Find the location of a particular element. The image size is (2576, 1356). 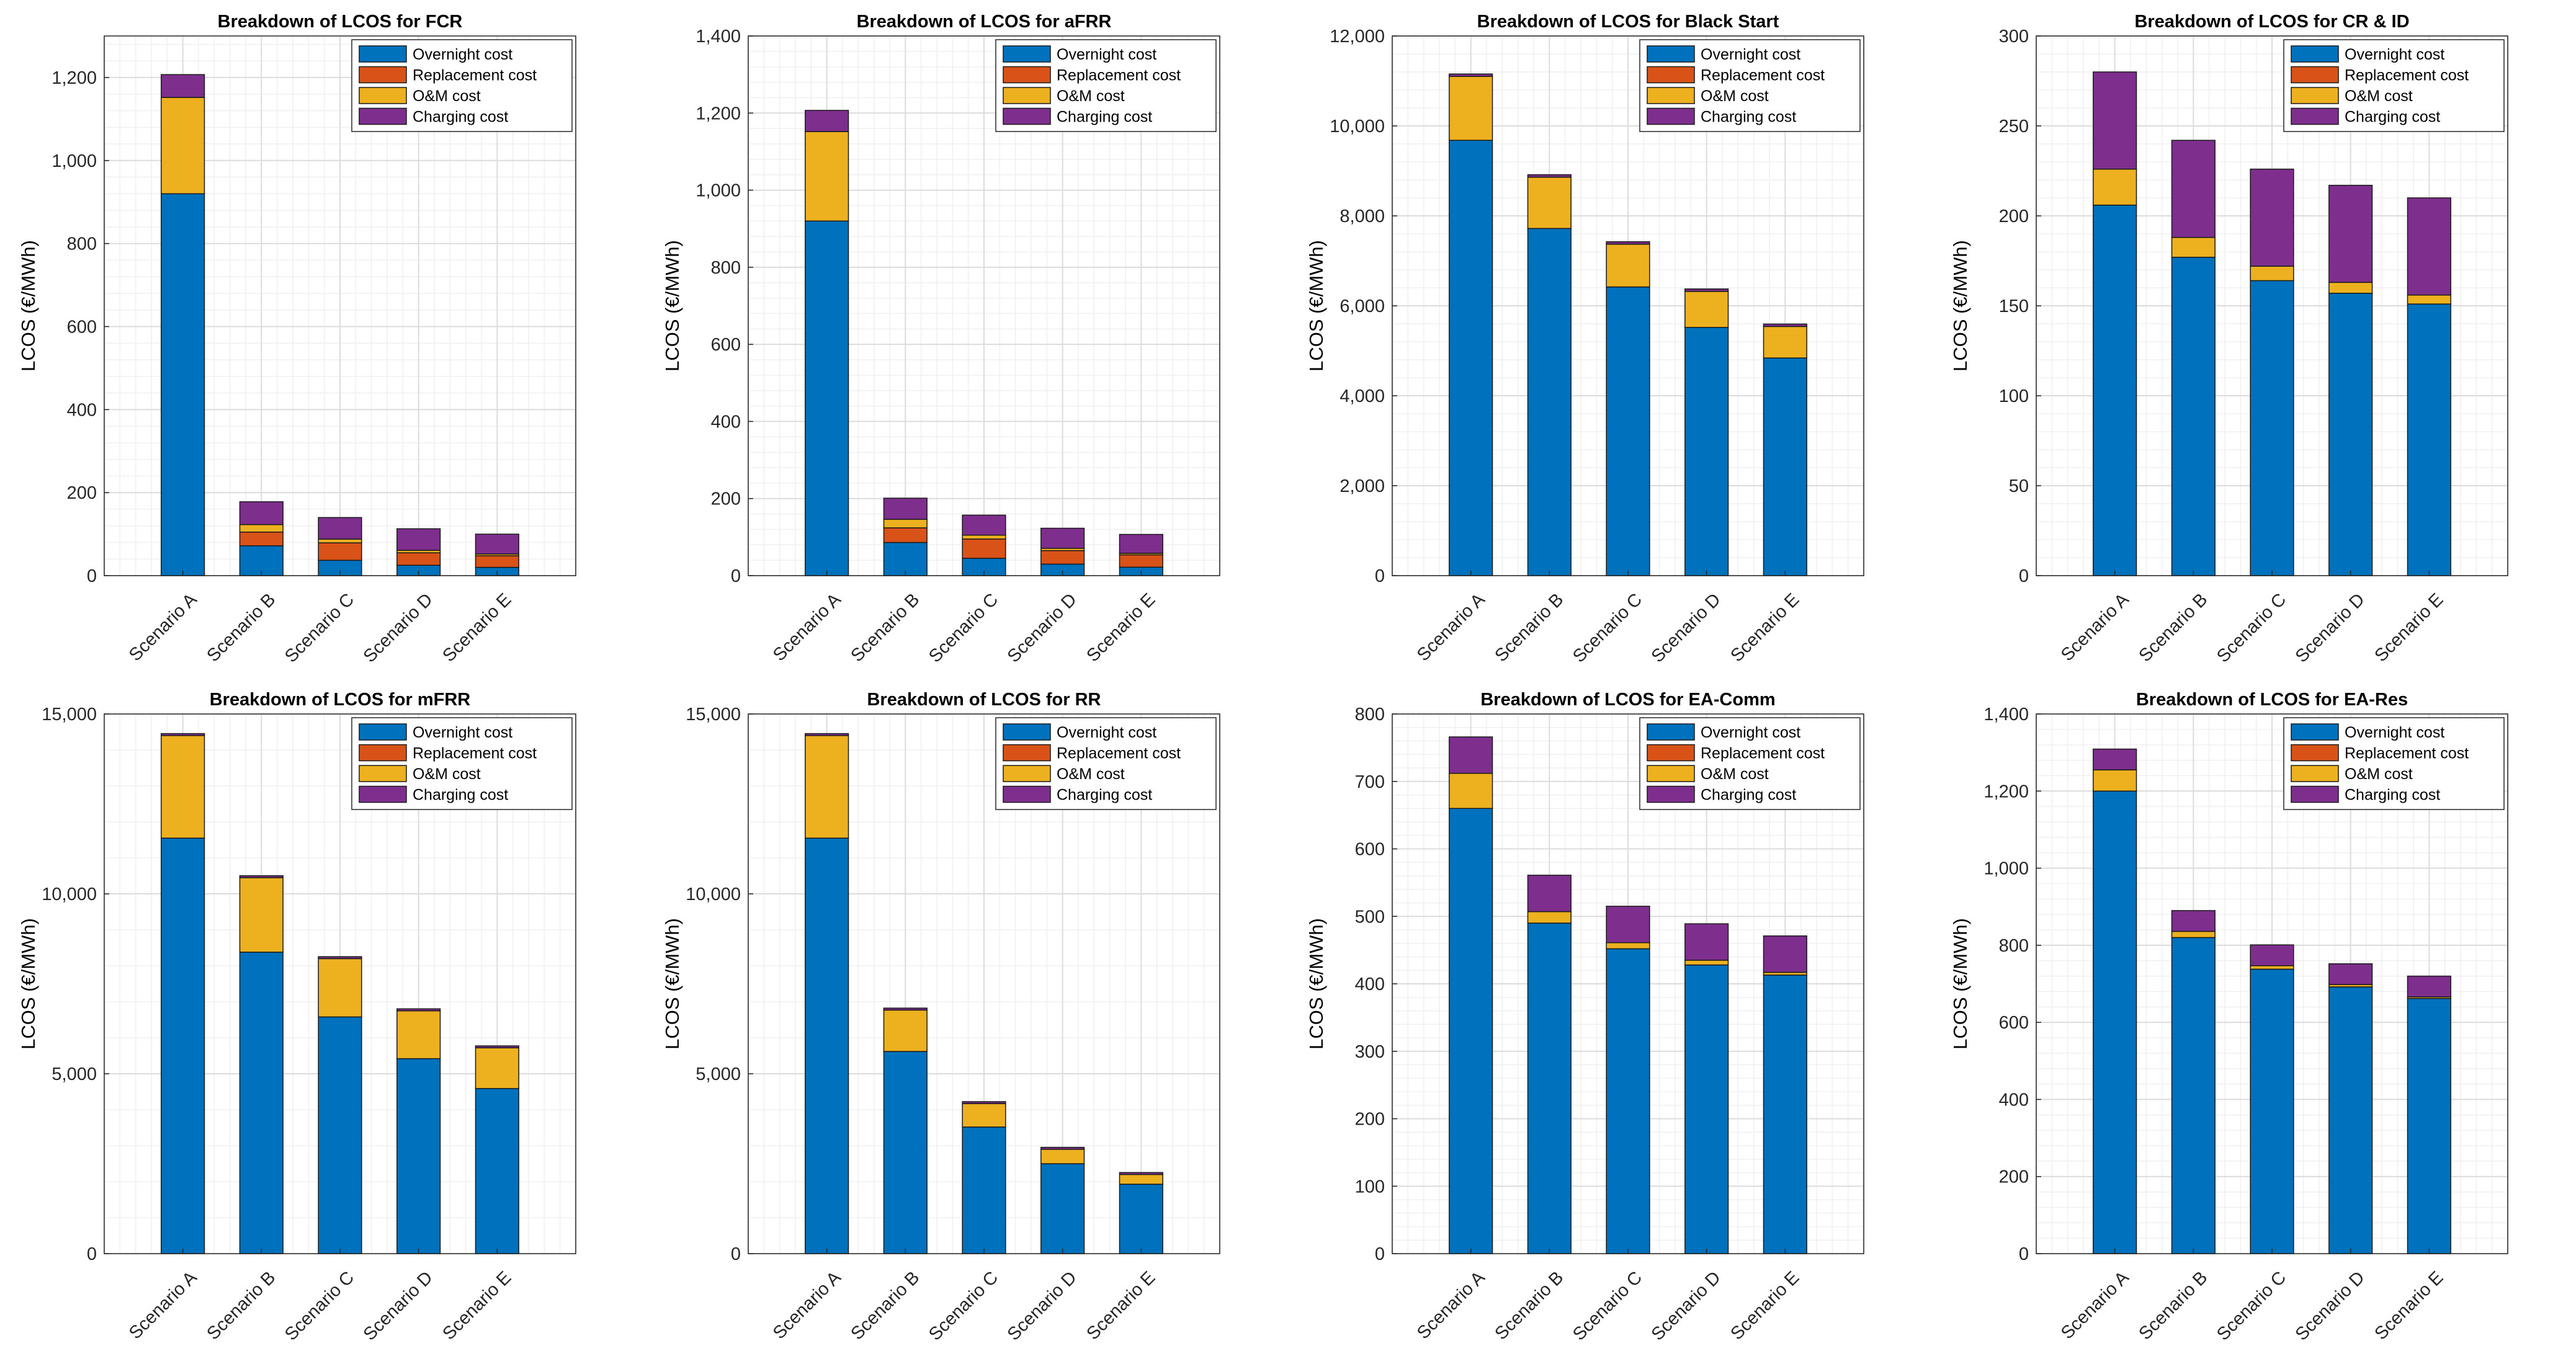

y-tick-label: 10,000 is located at coordinates (1357, 126).